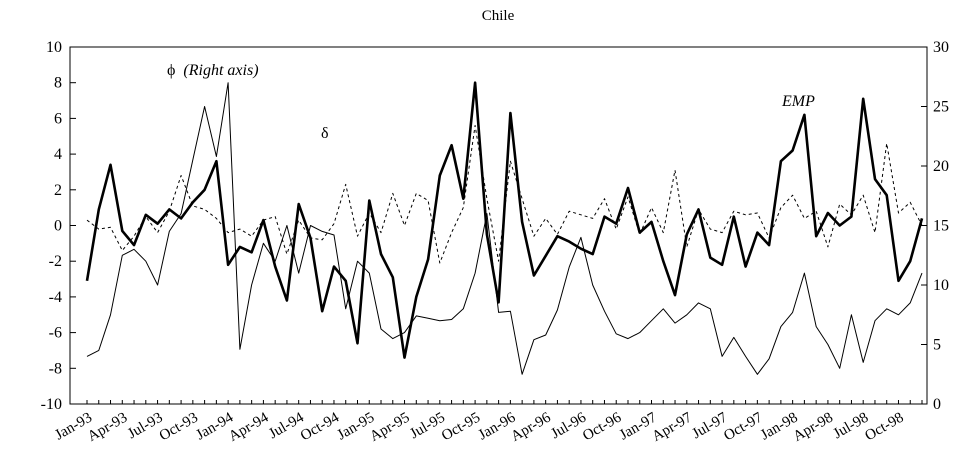  What do you see at coordinates (55, 333) in the screenshot?
I see `left-tick-label: -6` at bounding box center [55, 333].